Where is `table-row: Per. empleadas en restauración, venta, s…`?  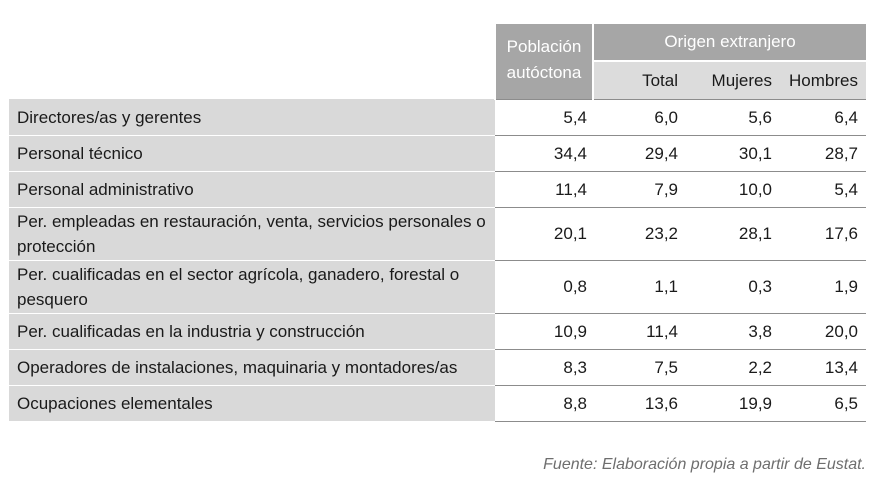 table-row: Per. empleadas en restauración, venta, s… is located at coordinates (437, 234).